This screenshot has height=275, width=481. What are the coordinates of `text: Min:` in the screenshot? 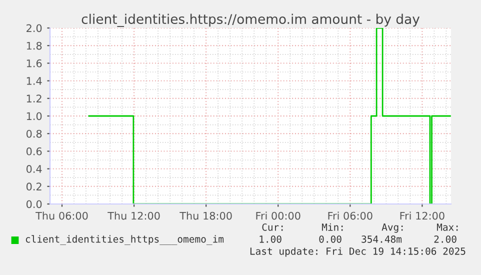 It's located at (332, 227).